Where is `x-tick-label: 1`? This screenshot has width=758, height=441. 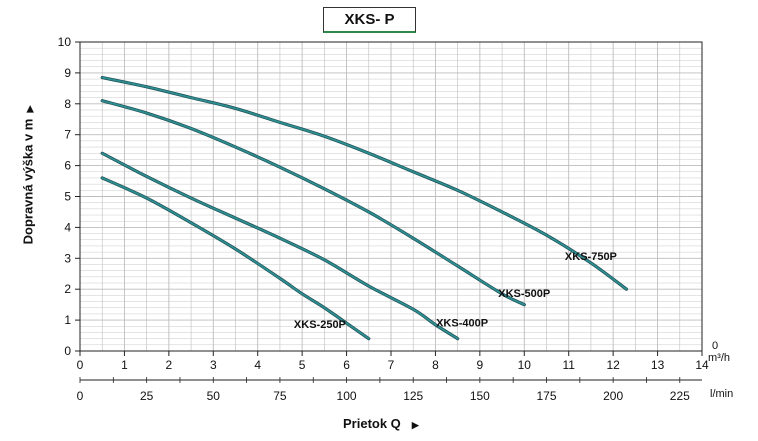
x-tick-label: 1 is located at coordinates (124, 365).